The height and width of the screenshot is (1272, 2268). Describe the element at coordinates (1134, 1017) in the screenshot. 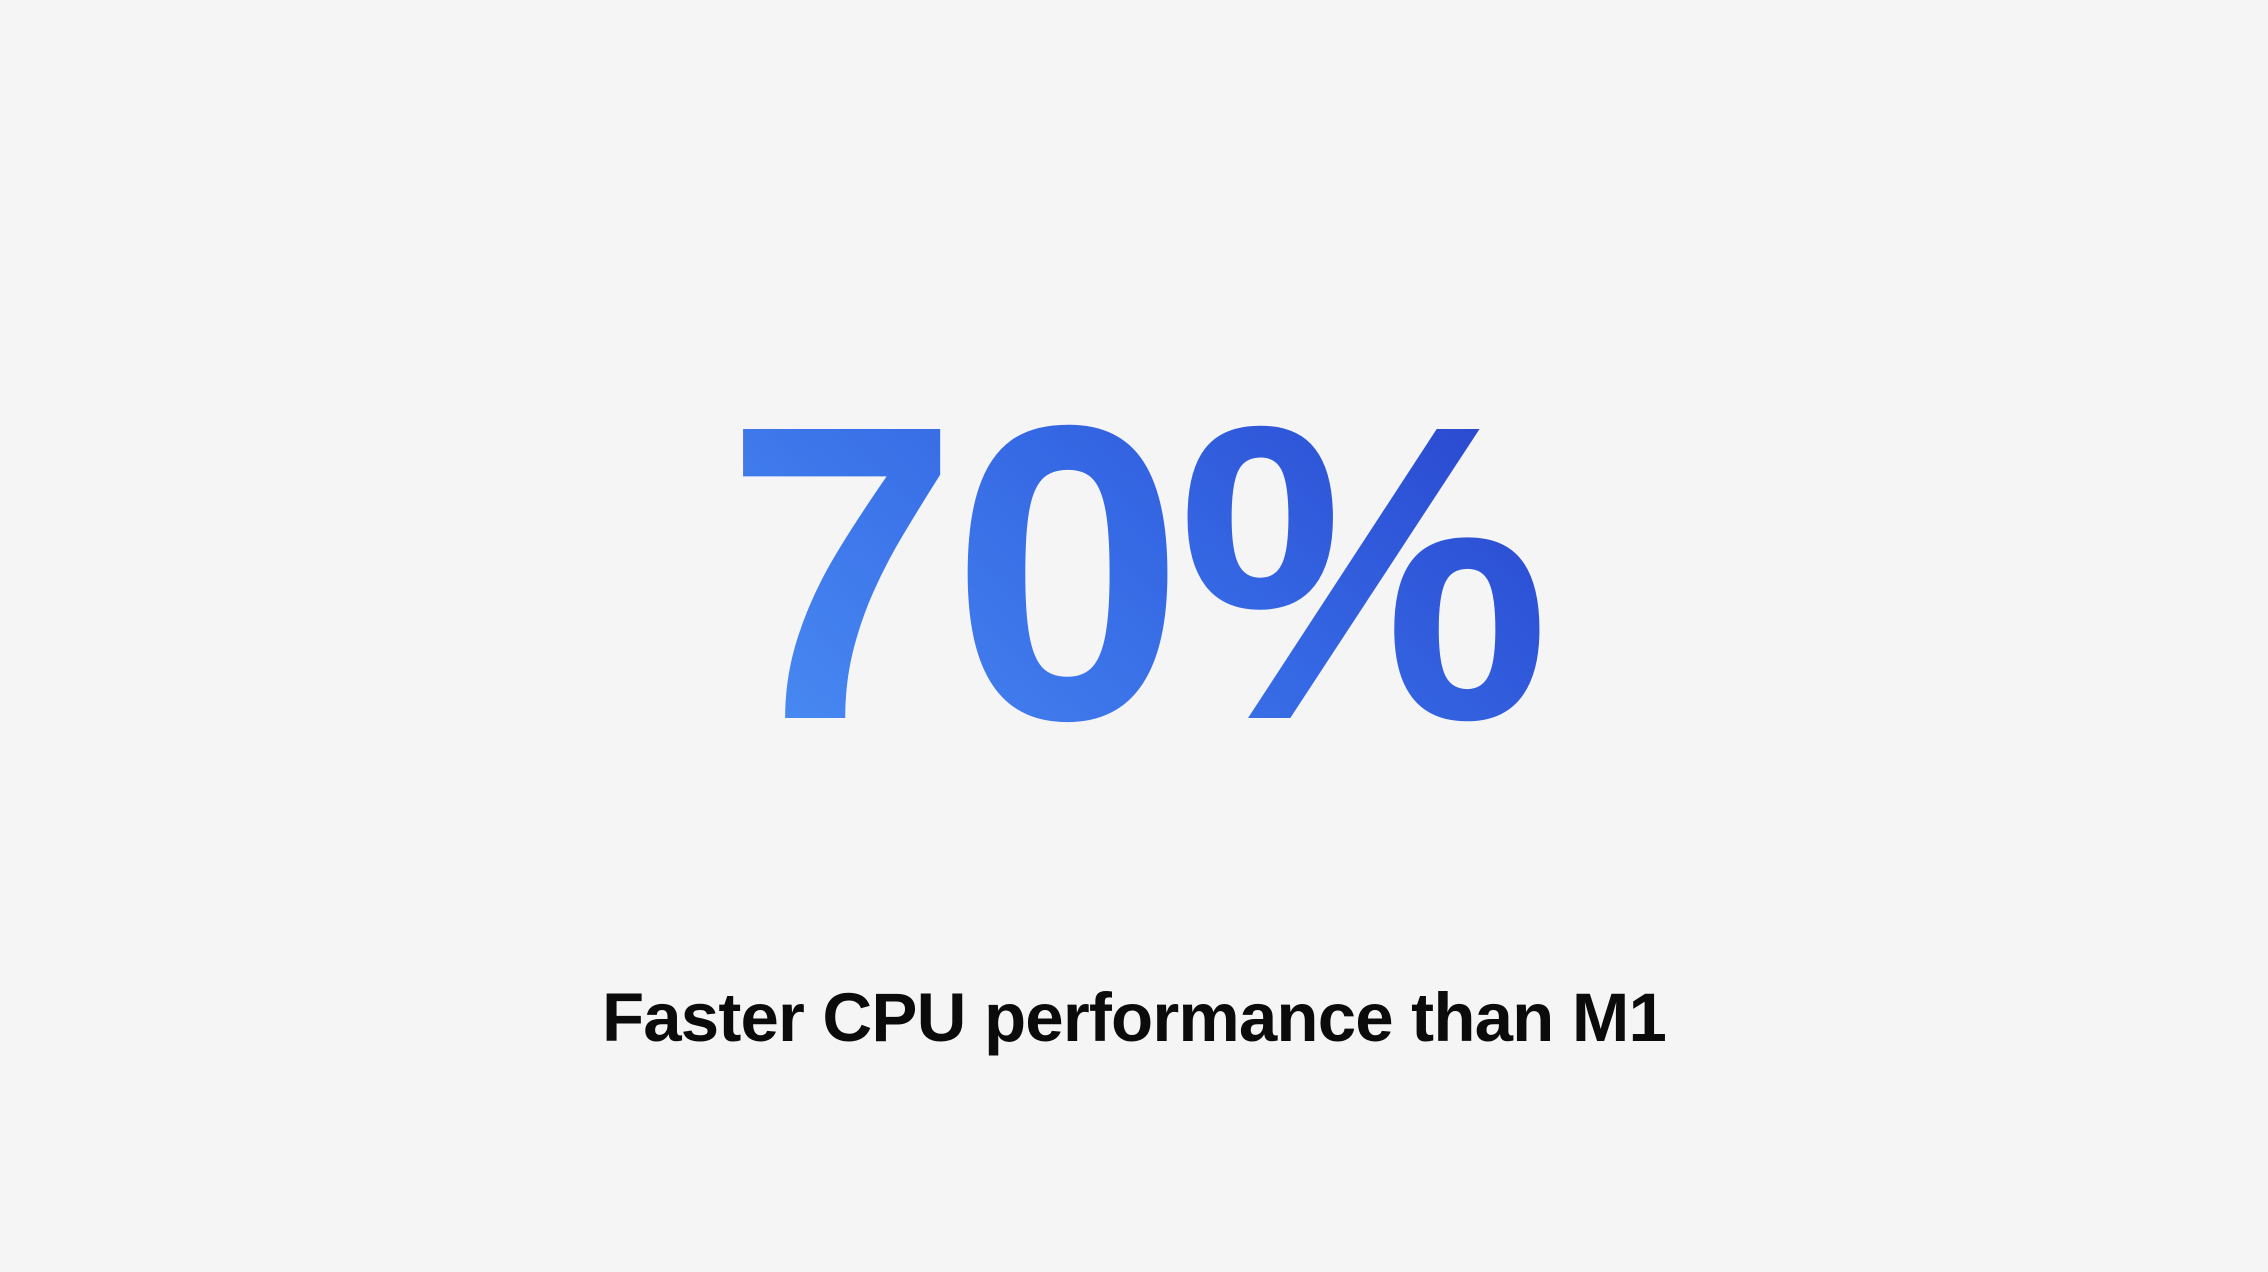

I see `metric-caption: Faster CPU performance than M1` at that location.